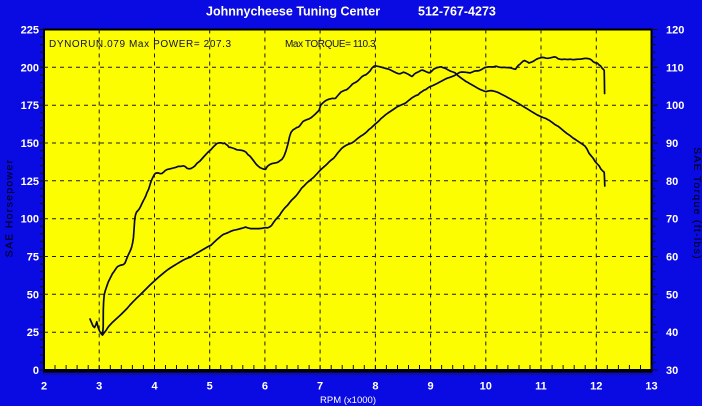 Image resolution: width=702 pixels, height=406 pixels. I want to click on svg-text: 30, so click(672, 371).